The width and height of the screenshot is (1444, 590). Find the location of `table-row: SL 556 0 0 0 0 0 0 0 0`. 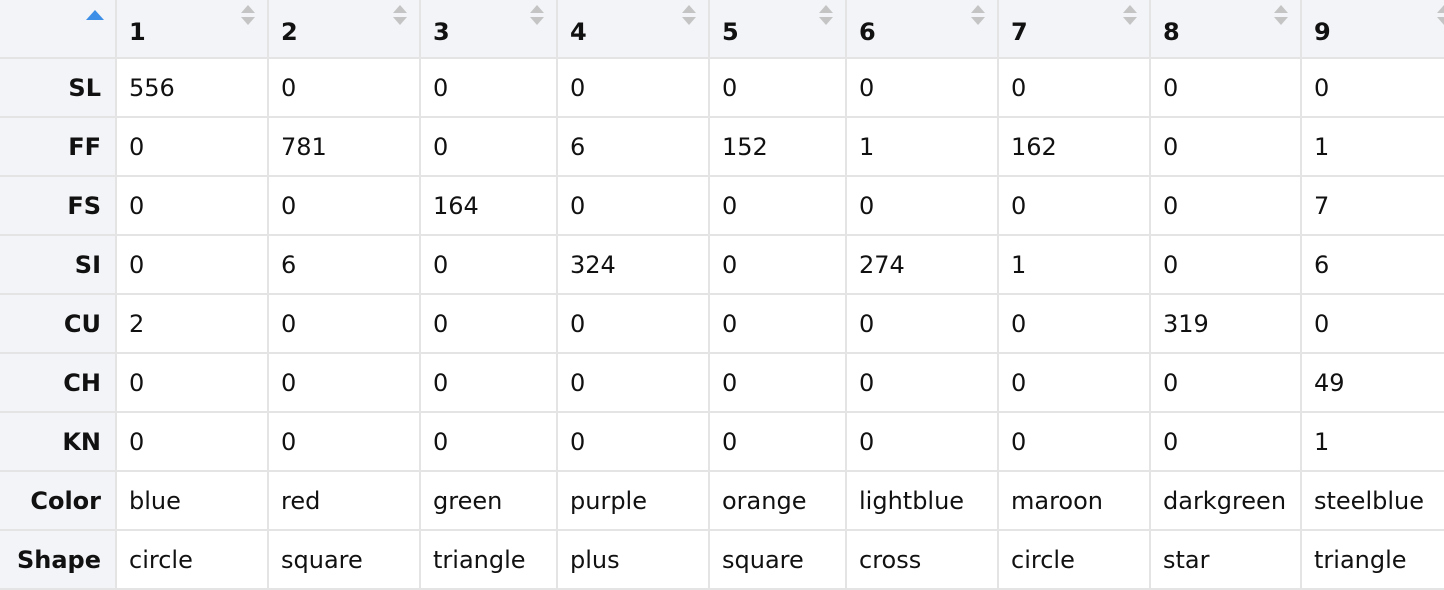

table-row: SL 556 0 0 0 0 0 0 0 0 is located at coordinates (722, 87).